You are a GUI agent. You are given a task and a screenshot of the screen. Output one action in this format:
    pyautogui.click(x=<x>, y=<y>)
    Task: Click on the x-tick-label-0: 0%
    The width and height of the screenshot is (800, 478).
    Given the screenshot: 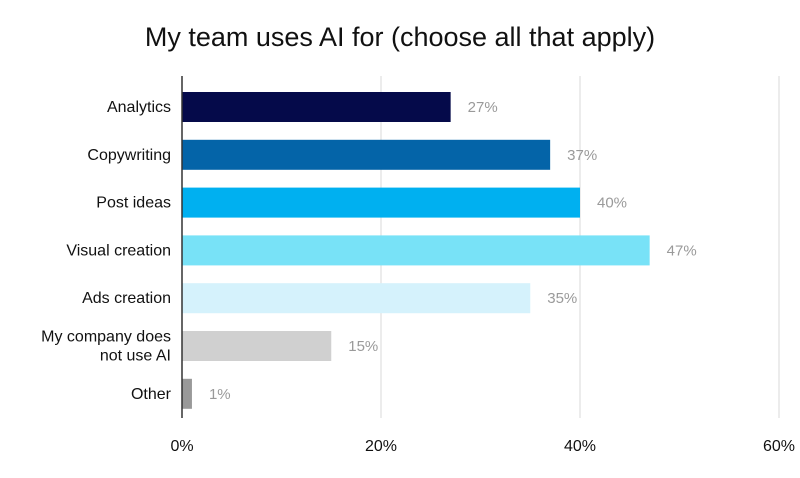 What is the action you would take?
    pyautogui.click(x=181, y=446)
    